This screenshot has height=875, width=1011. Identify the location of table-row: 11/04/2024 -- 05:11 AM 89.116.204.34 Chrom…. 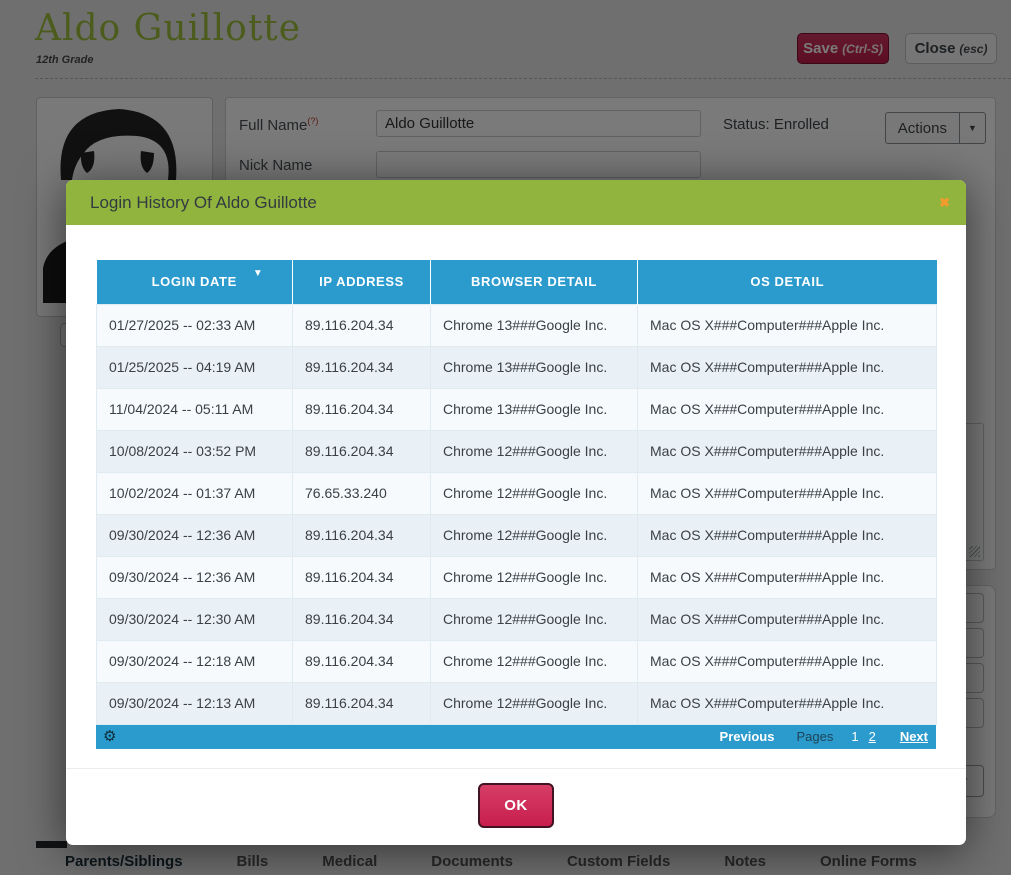
(516, 409).